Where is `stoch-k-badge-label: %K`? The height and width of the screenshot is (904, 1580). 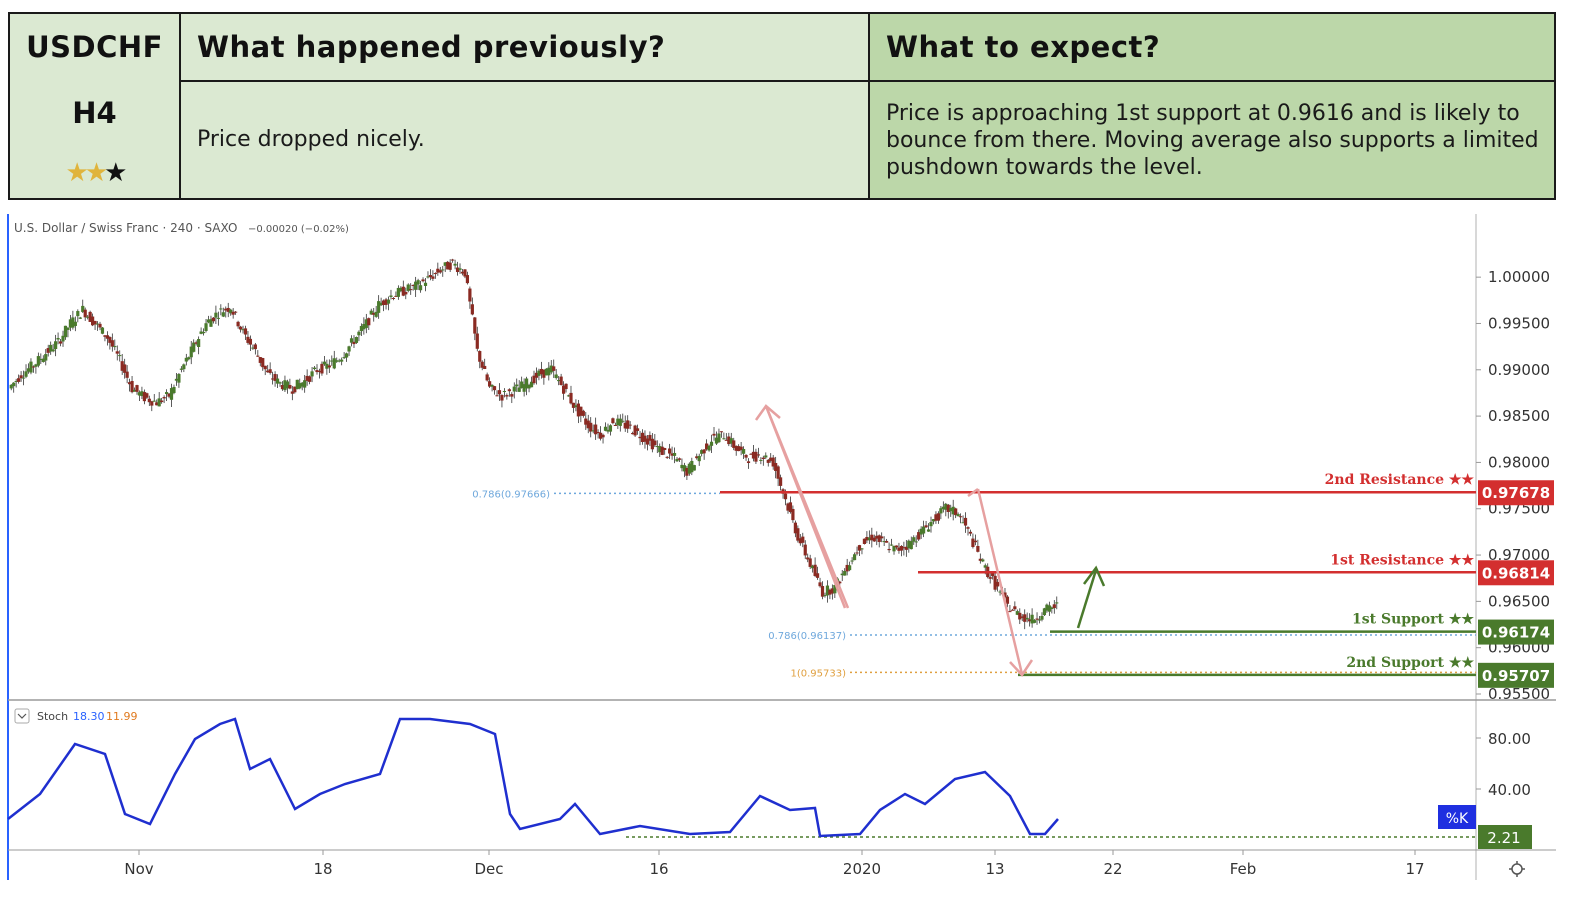
stoch-k-badge-label: %K is located at coordinates (1457, 819).